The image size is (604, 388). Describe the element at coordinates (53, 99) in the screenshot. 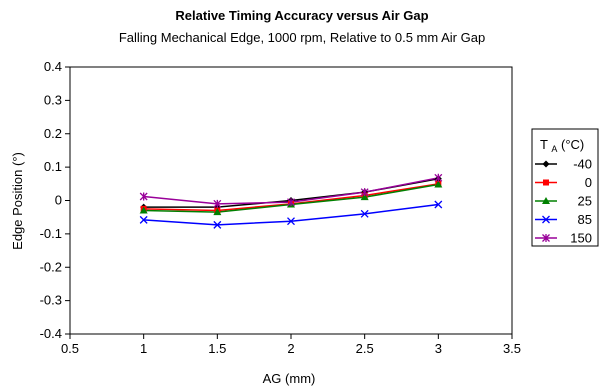

I see `y-tick-label: 0.3` at that location.